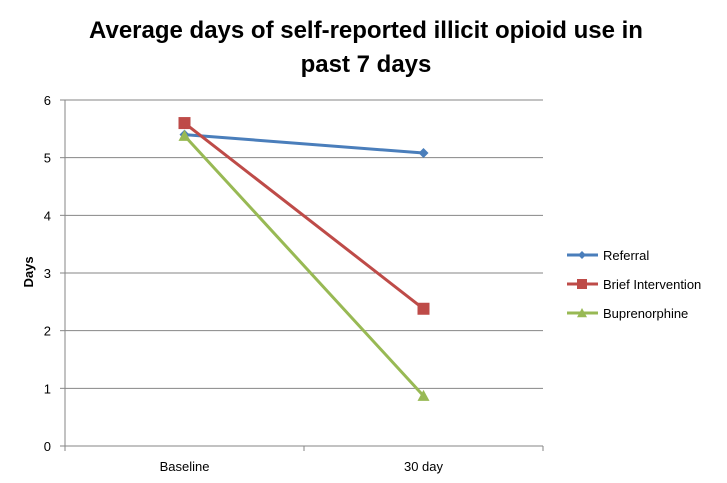 The width and height of the screenshot is (727, 483). What do you see at coordinates (47, 100) in the screenshot?
I see `y-tick-label: 6` at bounding box center [47, 100].